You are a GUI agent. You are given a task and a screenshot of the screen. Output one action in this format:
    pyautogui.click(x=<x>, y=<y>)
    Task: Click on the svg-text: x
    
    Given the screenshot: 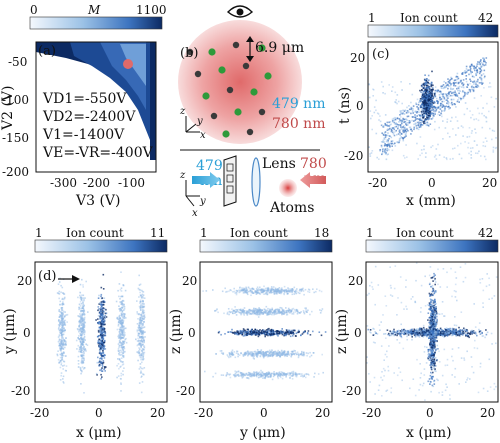 What is the action you would take?
    pyautogui.click(x=203, y=135)
    